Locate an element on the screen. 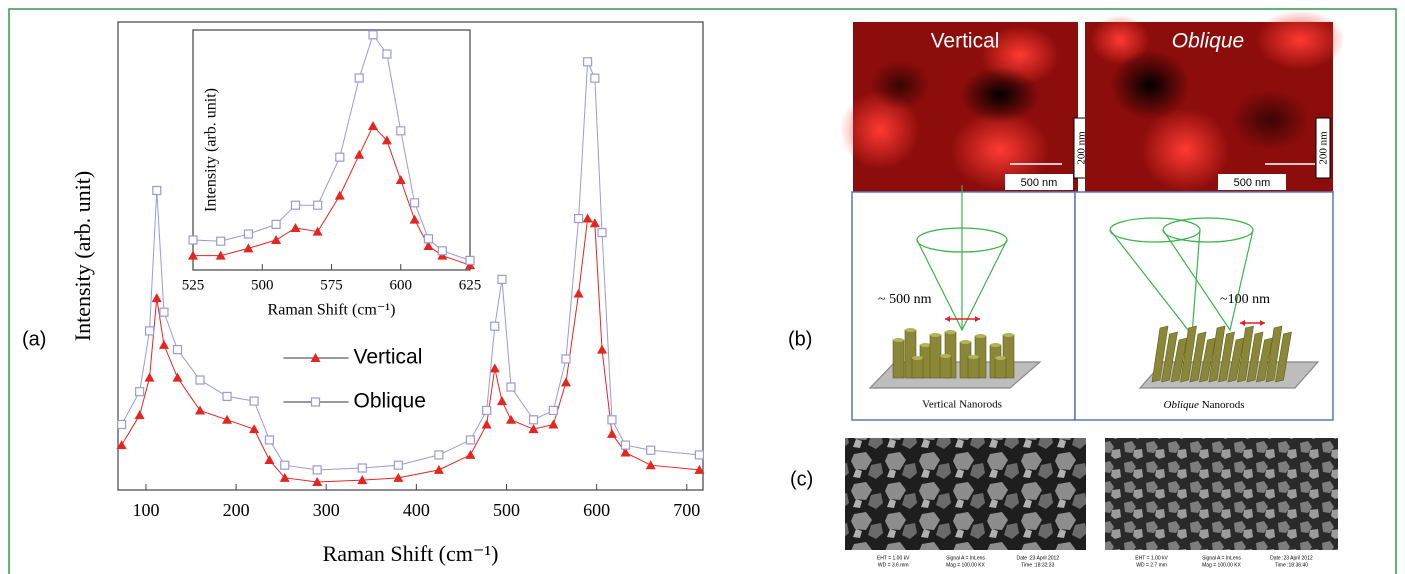  x-tick-label: 575 is located at coordinates (331, 285).